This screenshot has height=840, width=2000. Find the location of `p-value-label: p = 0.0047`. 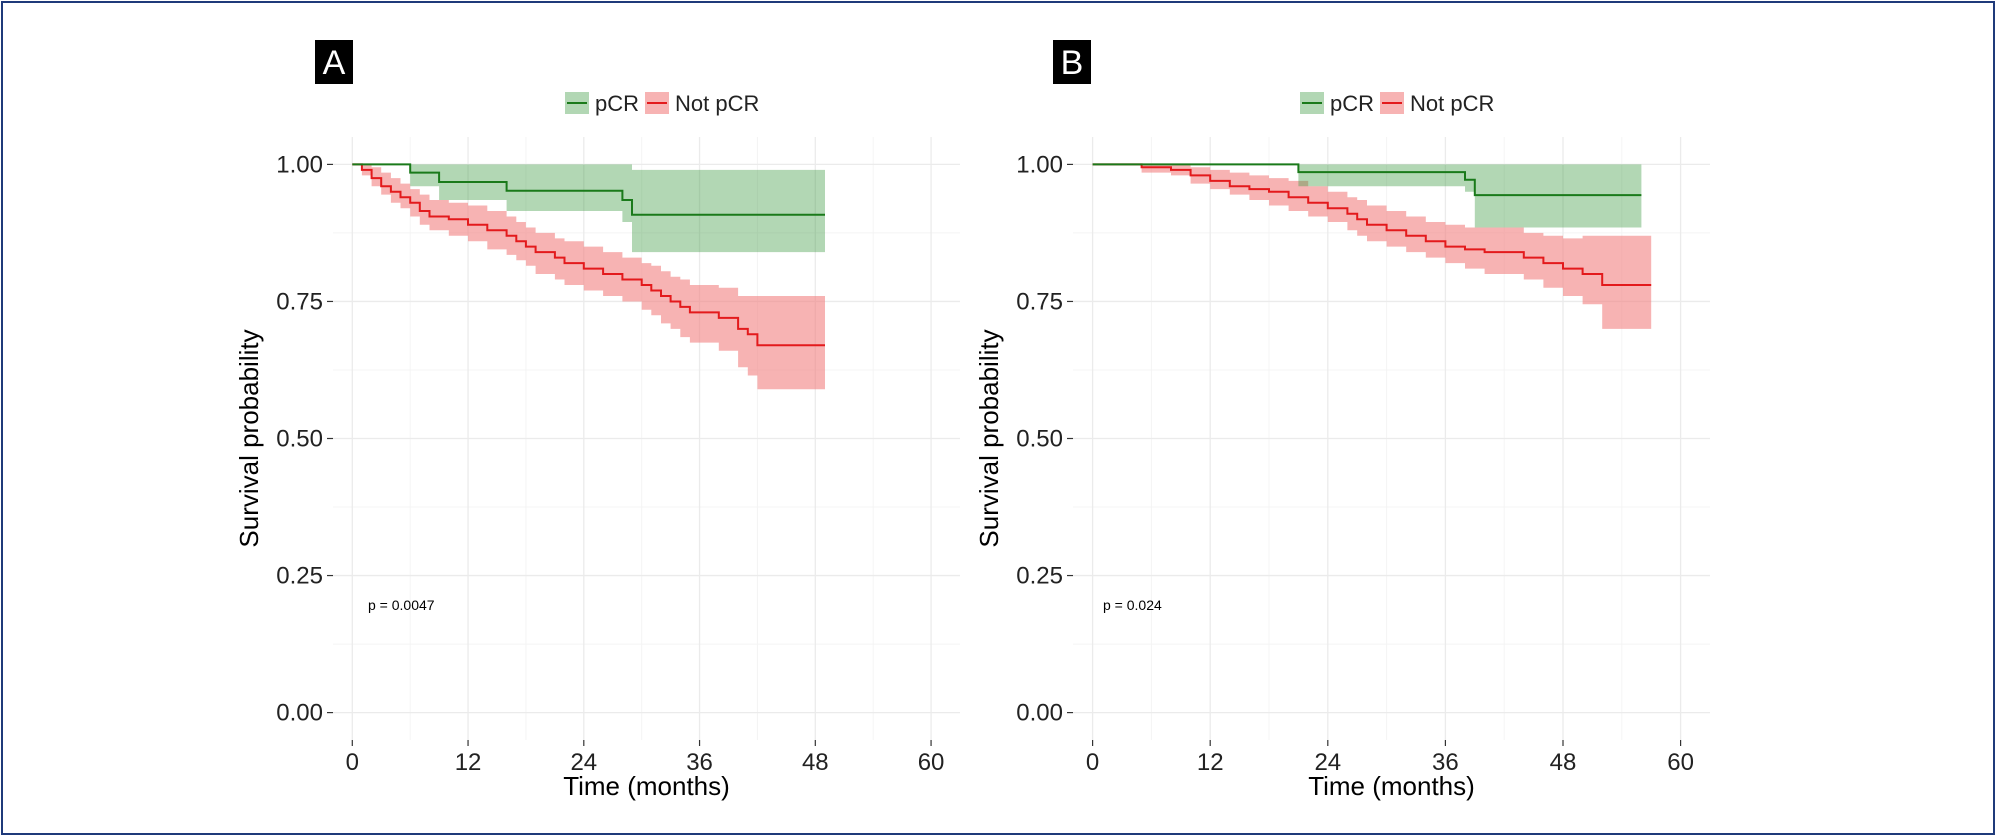

p-value-label: p = 0.0047 is located at coordinates (401, 605).